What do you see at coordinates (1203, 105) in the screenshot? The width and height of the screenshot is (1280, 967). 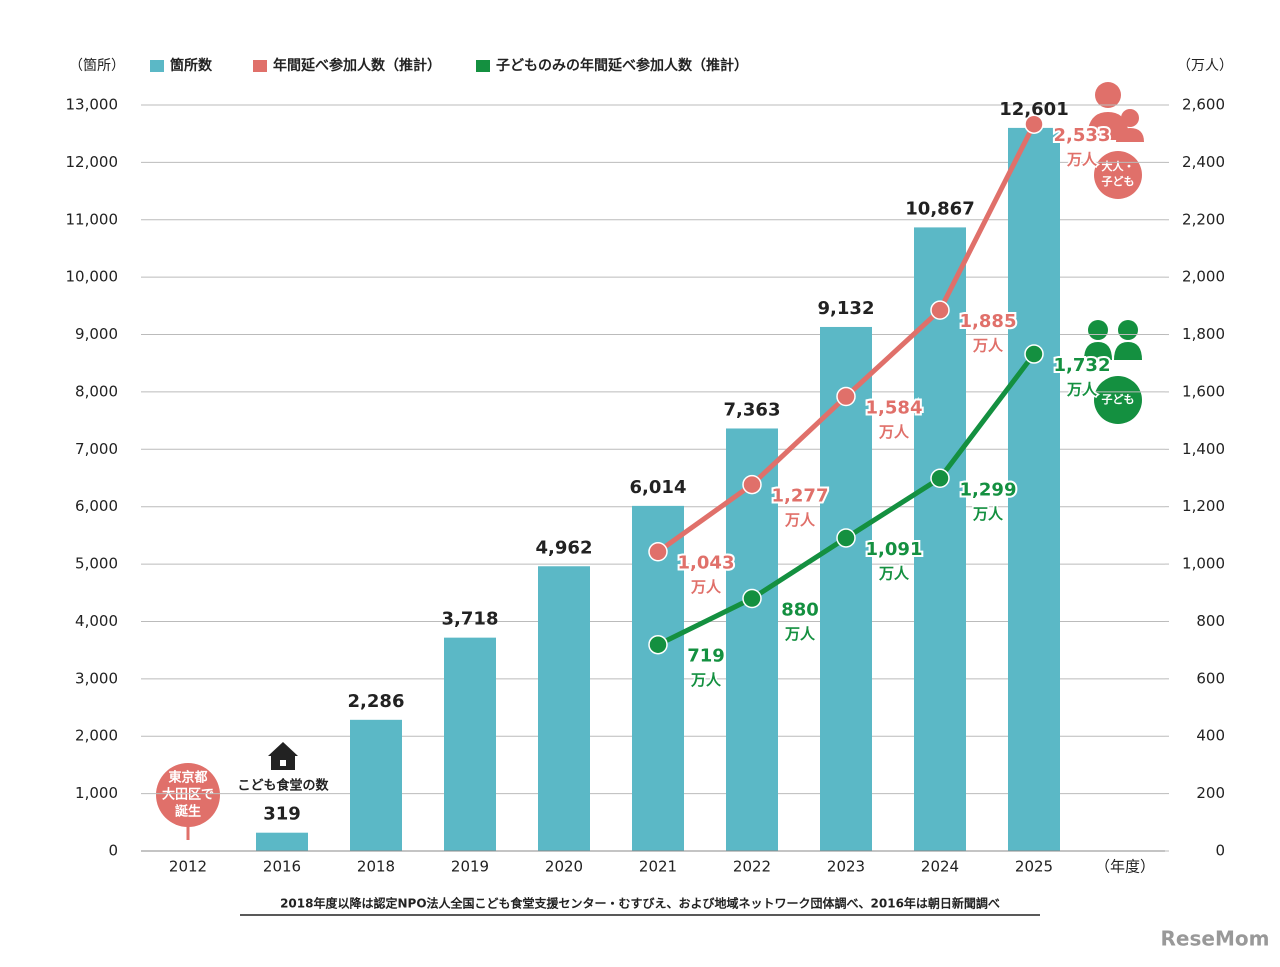 I see `y2-tick-label: 2,600` at bounding box center [1203, 105].